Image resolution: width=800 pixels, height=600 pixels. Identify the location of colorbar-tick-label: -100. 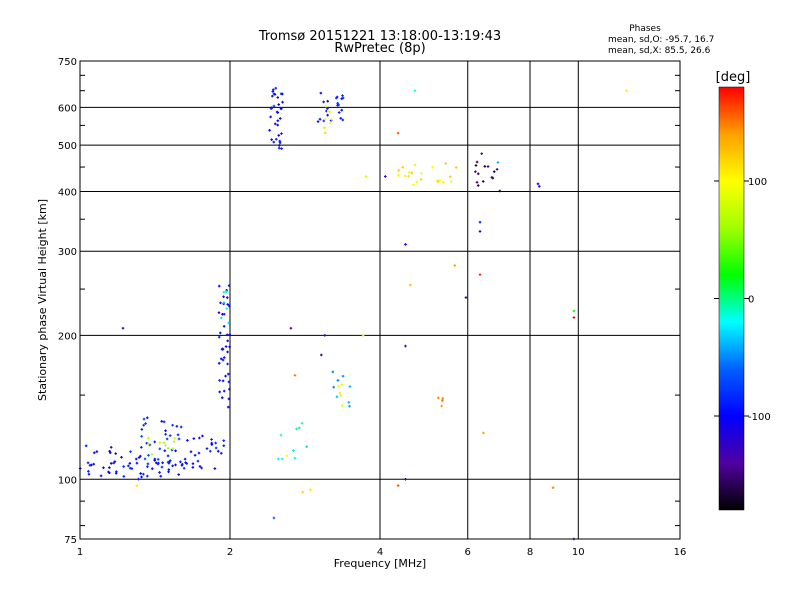
(759, 417).